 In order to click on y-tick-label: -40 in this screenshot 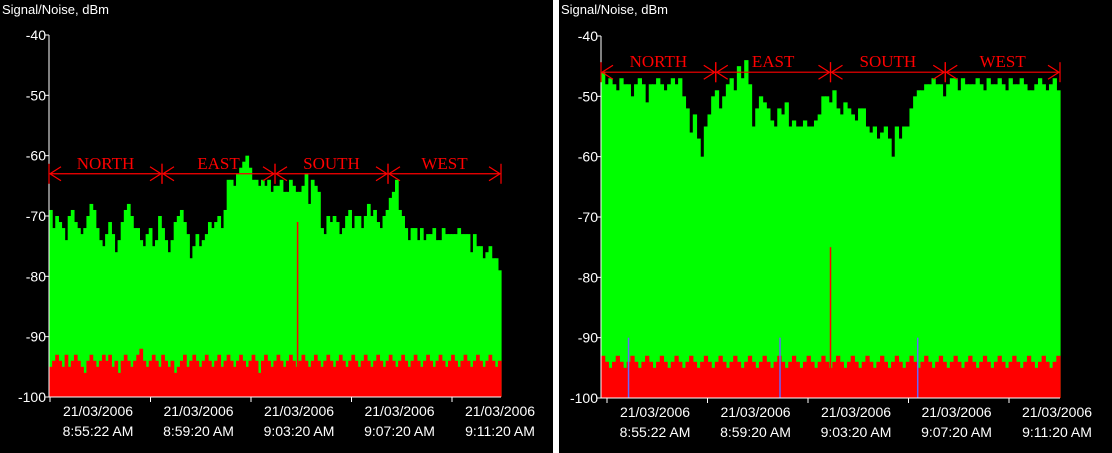, I will do `click(588, 36)`.